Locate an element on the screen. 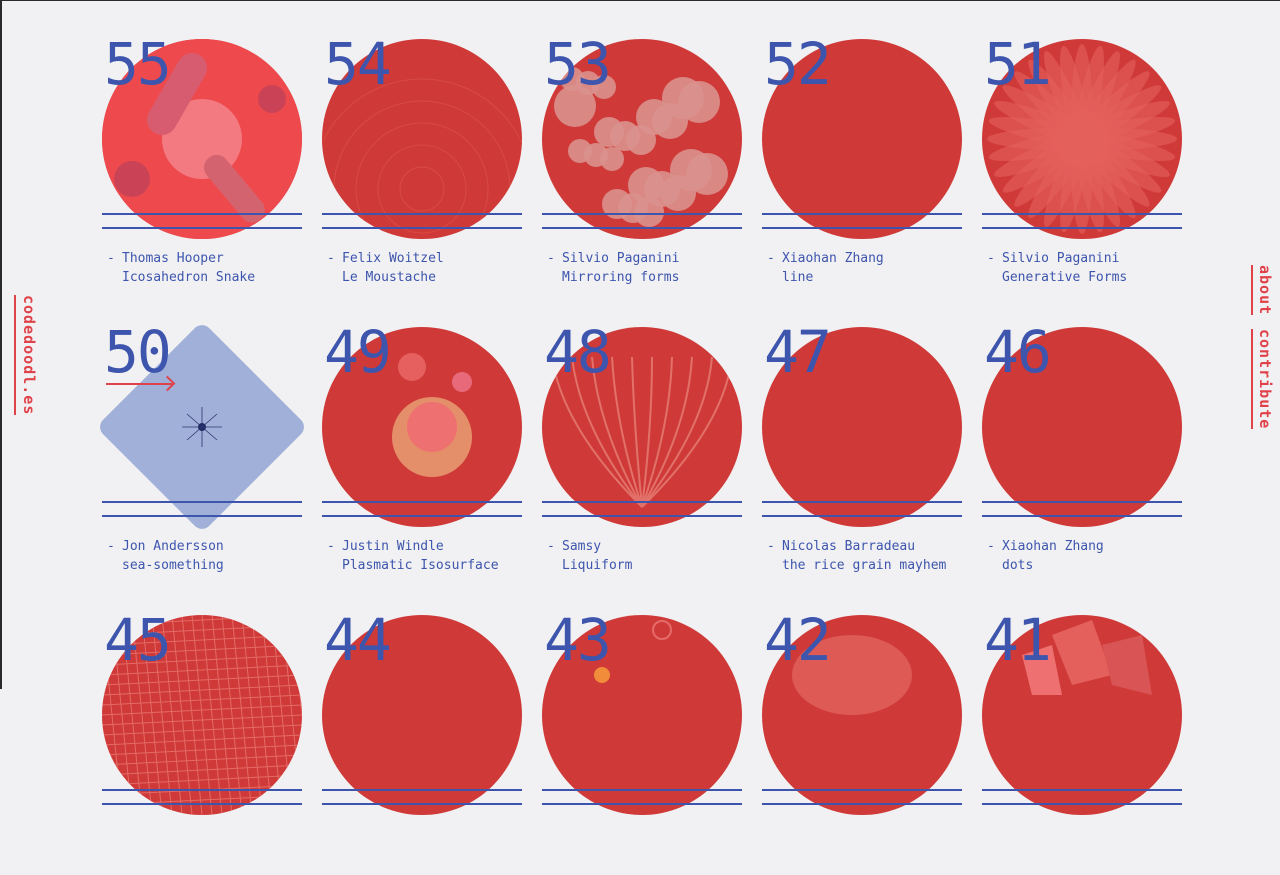 The image size is (1280, 875). nav-about: about is located at coordinates (1262, 290).